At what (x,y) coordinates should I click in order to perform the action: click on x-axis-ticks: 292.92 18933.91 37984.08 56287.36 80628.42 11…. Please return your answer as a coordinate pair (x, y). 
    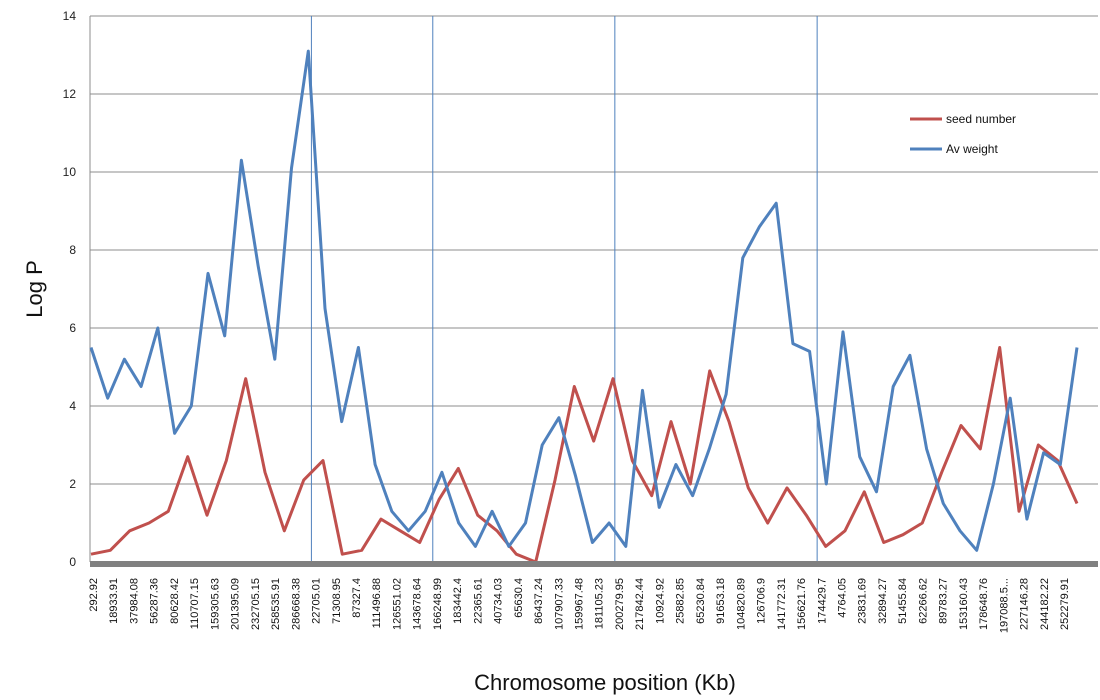
    Looking at the image, I should click on (579, 605).